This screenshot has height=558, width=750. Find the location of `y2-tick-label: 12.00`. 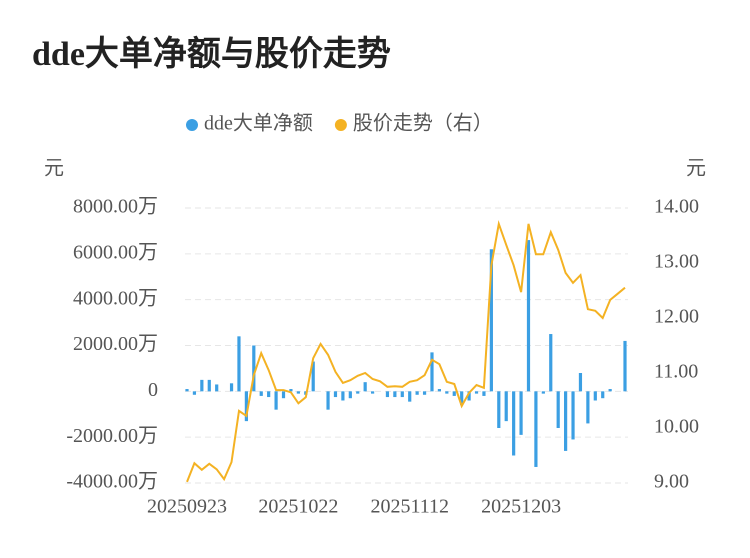

y2-tick-label: 12.00 is located at coordinates (676, 317).